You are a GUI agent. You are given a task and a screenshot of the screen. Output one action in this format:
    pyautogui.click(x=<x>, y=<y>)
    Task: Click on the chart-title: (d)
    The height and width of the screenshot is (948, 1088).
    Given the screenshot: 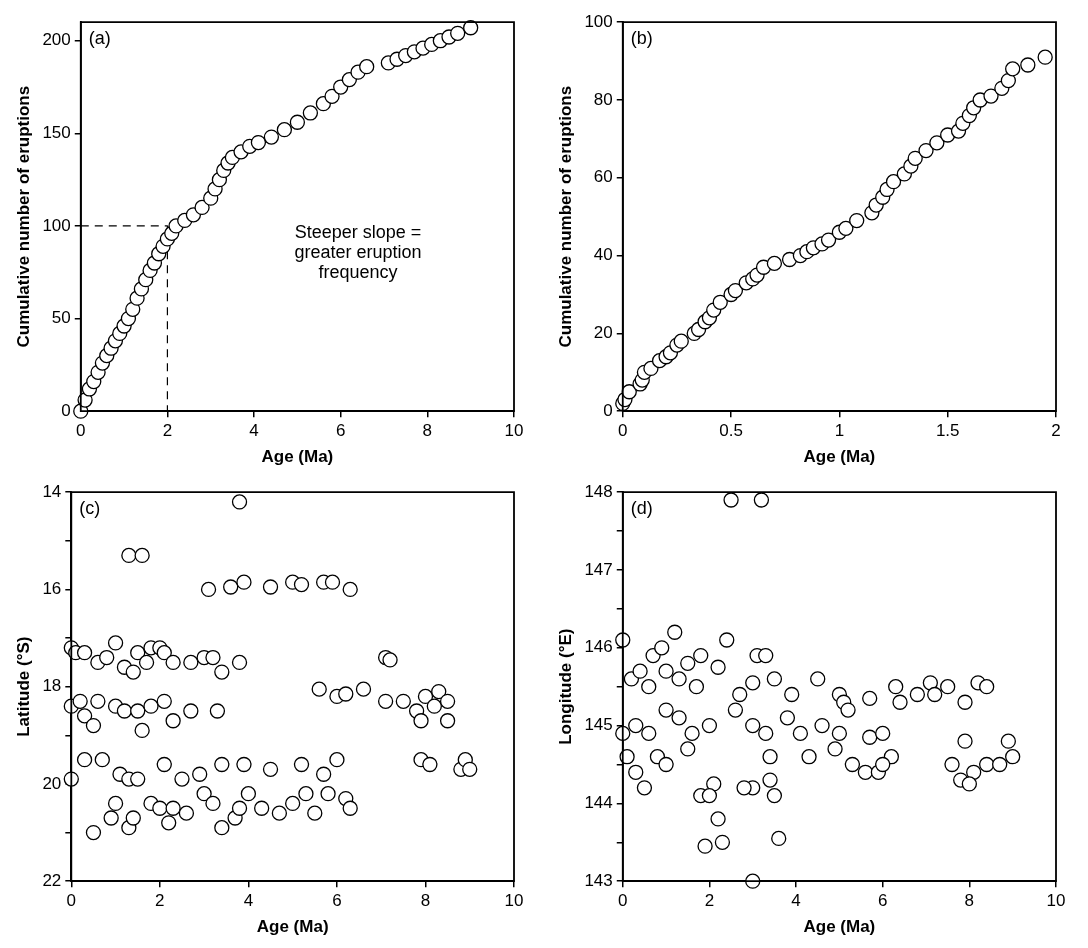 What is the action you would take?
    pyautogui.click(x=641, y=508)
    